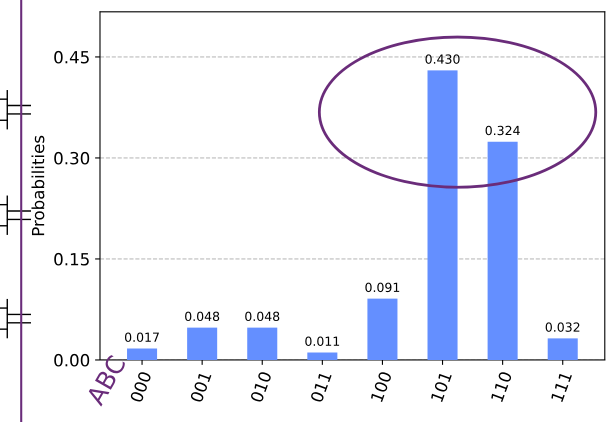 The height and width of the screenshot is (422, 606). What do you see at coordinates (37, 186) in the screenshot?
I see `y-axis-title: Probabilities` at bounding box center [37, 186].